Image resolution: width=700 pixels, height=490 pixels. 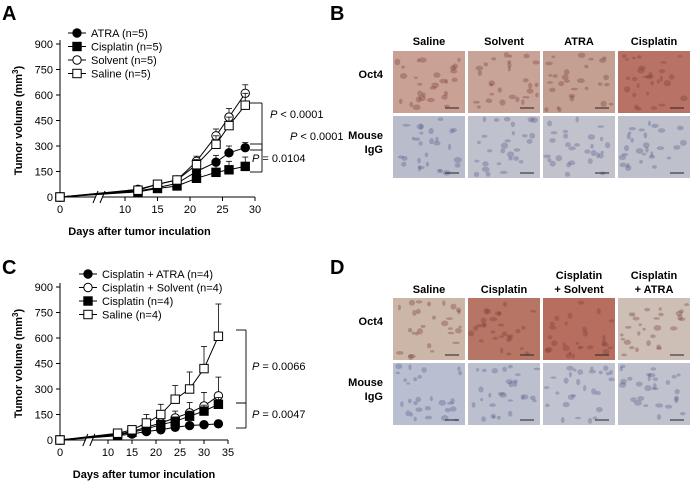 What do you see at coordinates (85, 440) in the screenshot?
I see `axis-break-mark` at bounding box center [85, 440].